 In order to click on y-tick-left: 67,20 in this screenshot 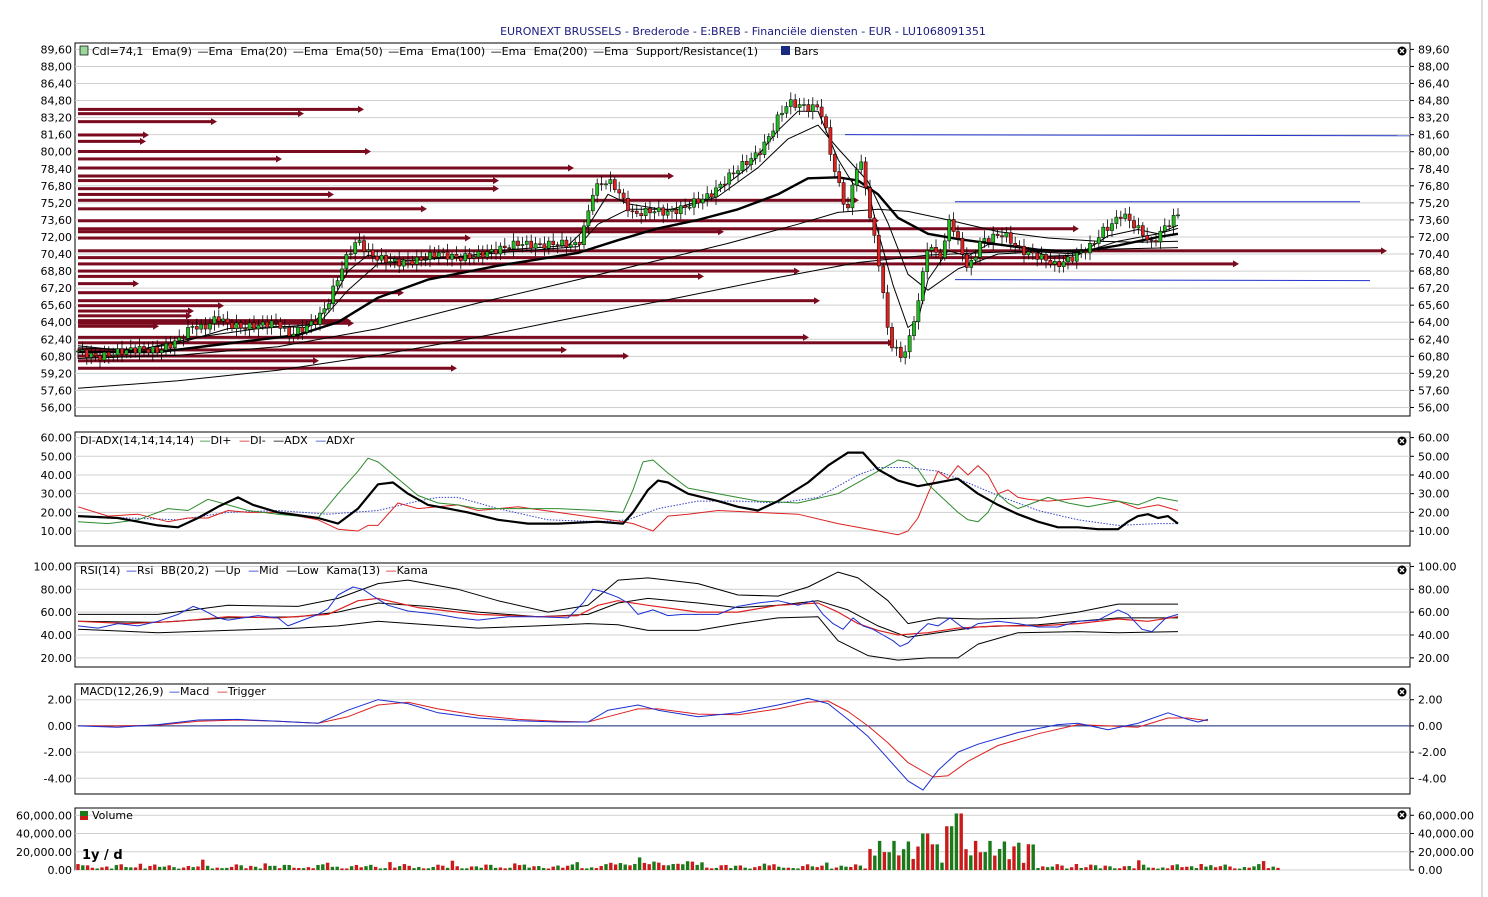, I will do `click(57, 288)`.